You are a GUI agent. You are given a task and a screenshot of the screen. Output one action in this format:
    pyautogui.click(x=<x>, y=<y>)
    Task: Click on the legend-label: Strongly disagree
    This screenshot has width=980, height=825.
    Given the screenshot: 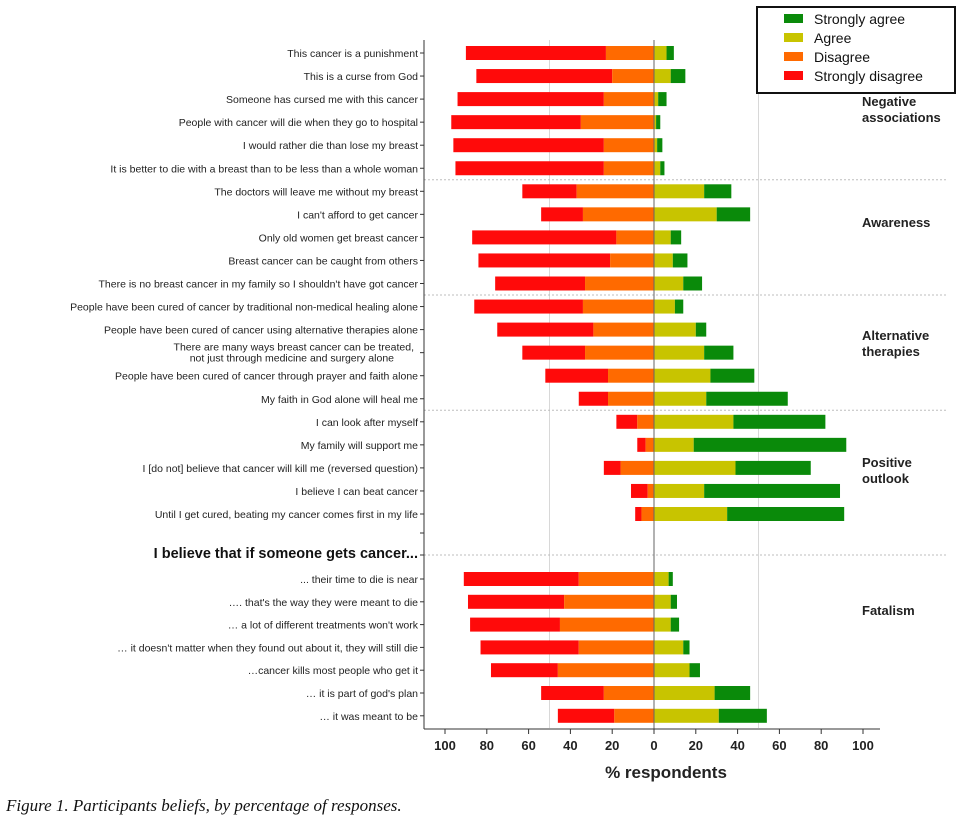 What is the action you would take?
    pyautogui.click(x=868, y=76)
    